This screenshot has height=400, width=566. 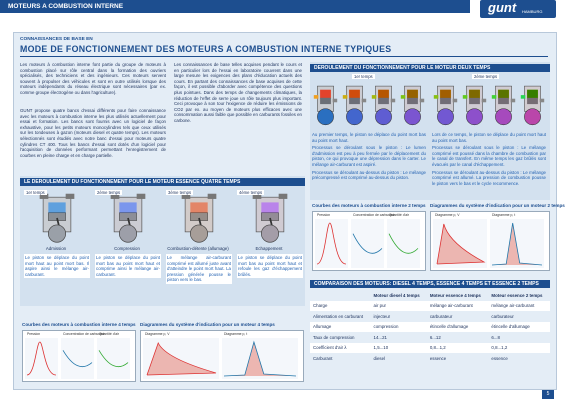 I want to click on table-cell: Taux de compression, so click(x=334, y=337).